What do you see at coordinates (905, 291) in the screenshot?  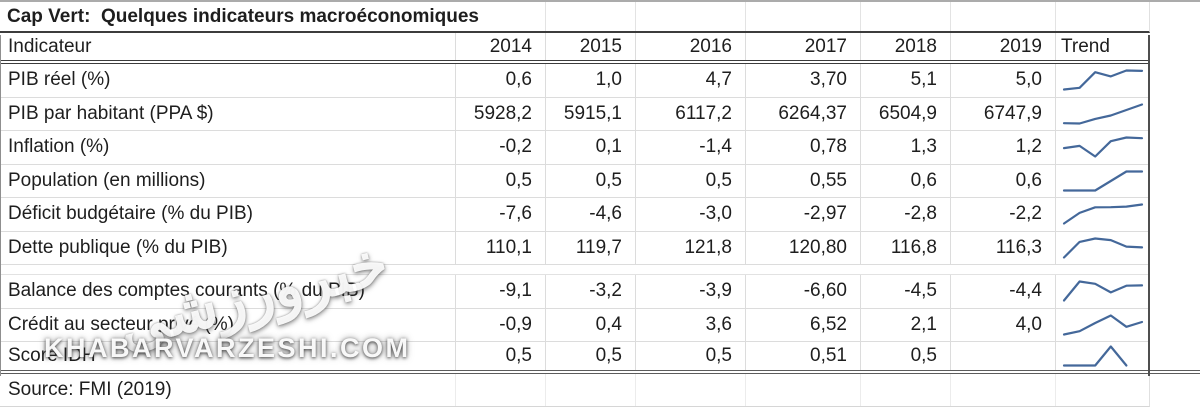 I see `value-cell: -4,5` at bounding box center [905, 291].